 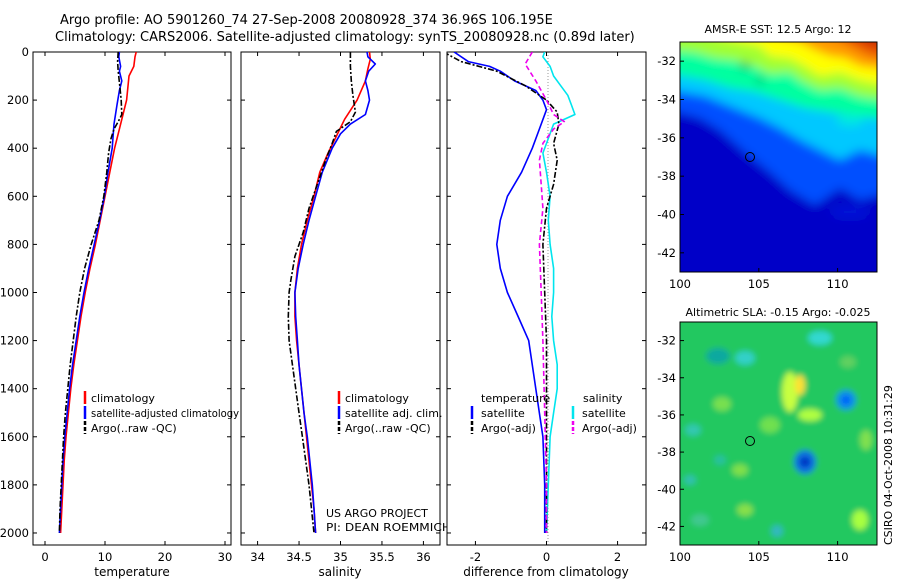 What do you see at coordinates (888, 465) in the screenshot?
I see `timestamp-label: CSIRO 04-Oct-2008 10:31:29` at bounding box center [888, 465].